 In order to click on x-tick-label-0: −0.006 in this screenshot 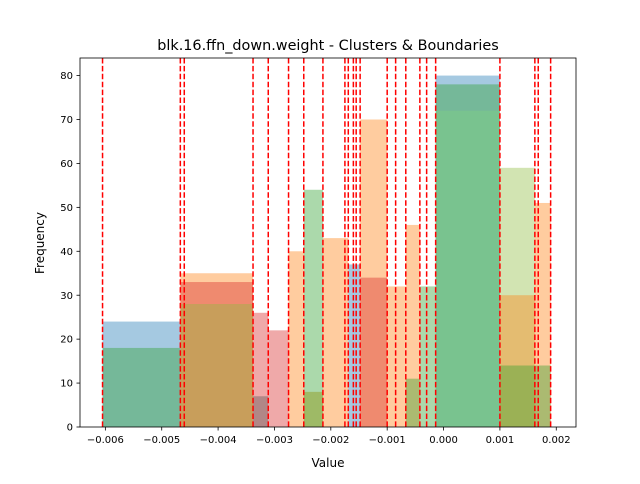, I will do `click(105, 440)`.